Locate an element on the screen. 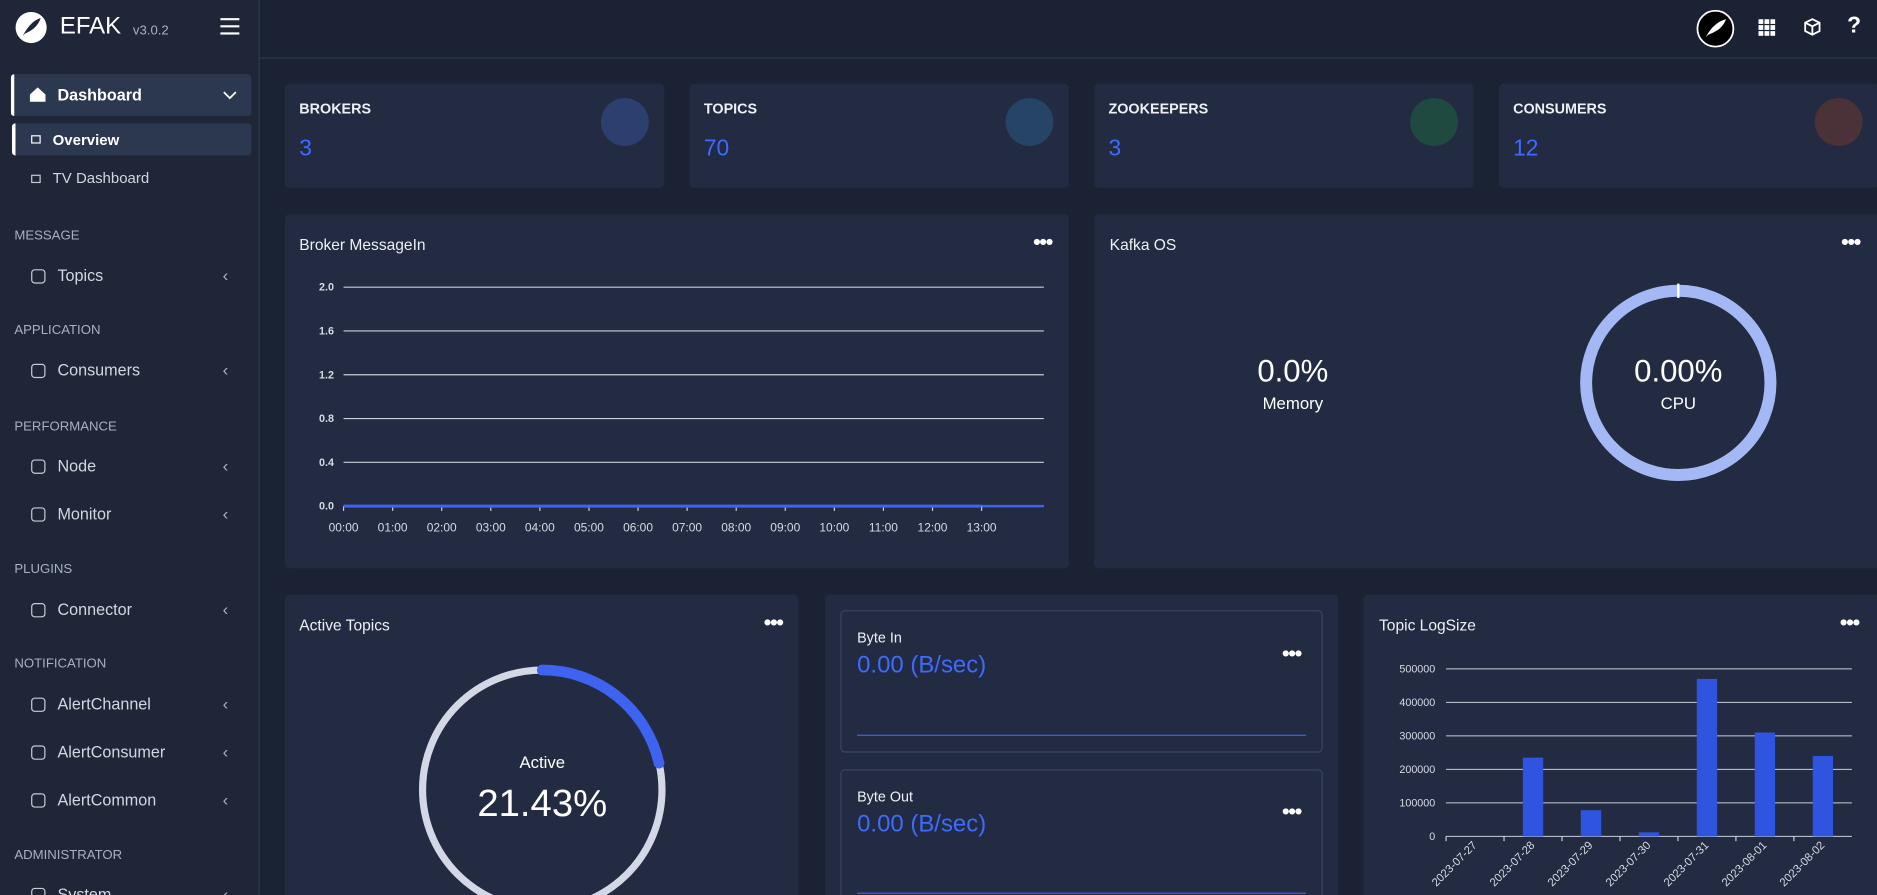  stat-label: TOPICS is located at coordinates (730, 109).